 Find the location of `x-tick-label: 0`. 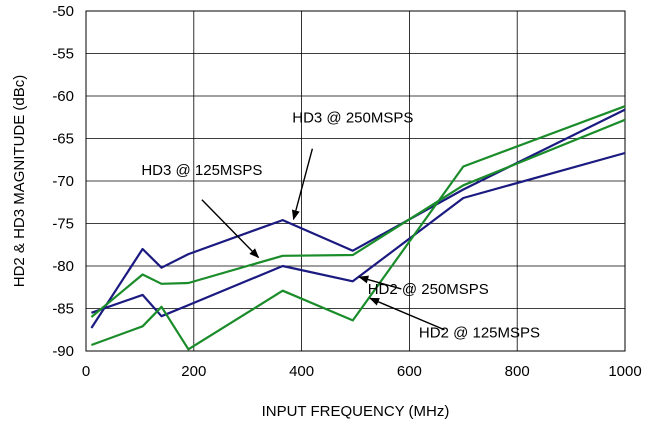

x-tick-label: 0 is located at coordinates (86, 371).